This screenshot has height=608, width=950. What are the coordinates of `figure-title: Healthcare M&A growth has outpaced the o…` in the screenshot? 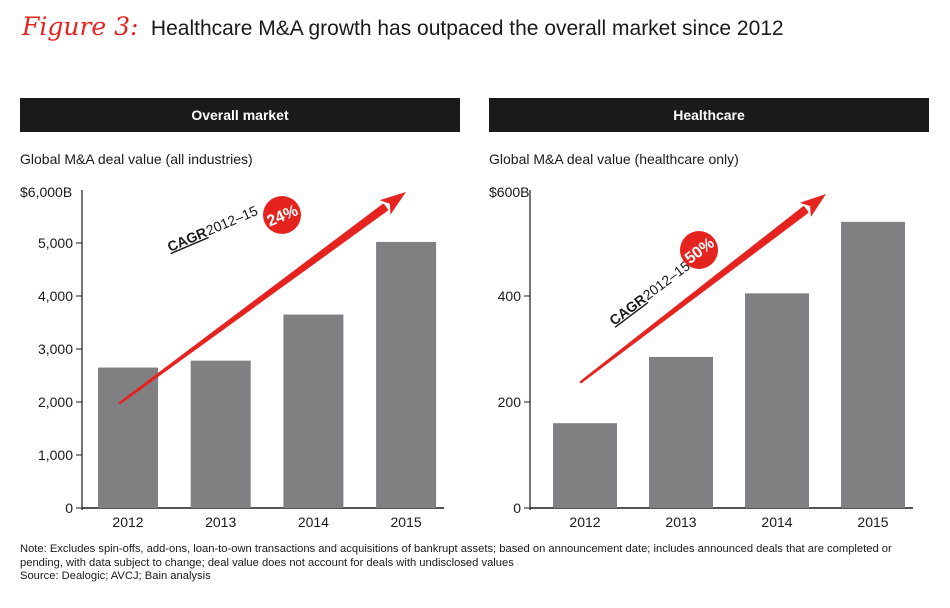 It's located at (467, 28).